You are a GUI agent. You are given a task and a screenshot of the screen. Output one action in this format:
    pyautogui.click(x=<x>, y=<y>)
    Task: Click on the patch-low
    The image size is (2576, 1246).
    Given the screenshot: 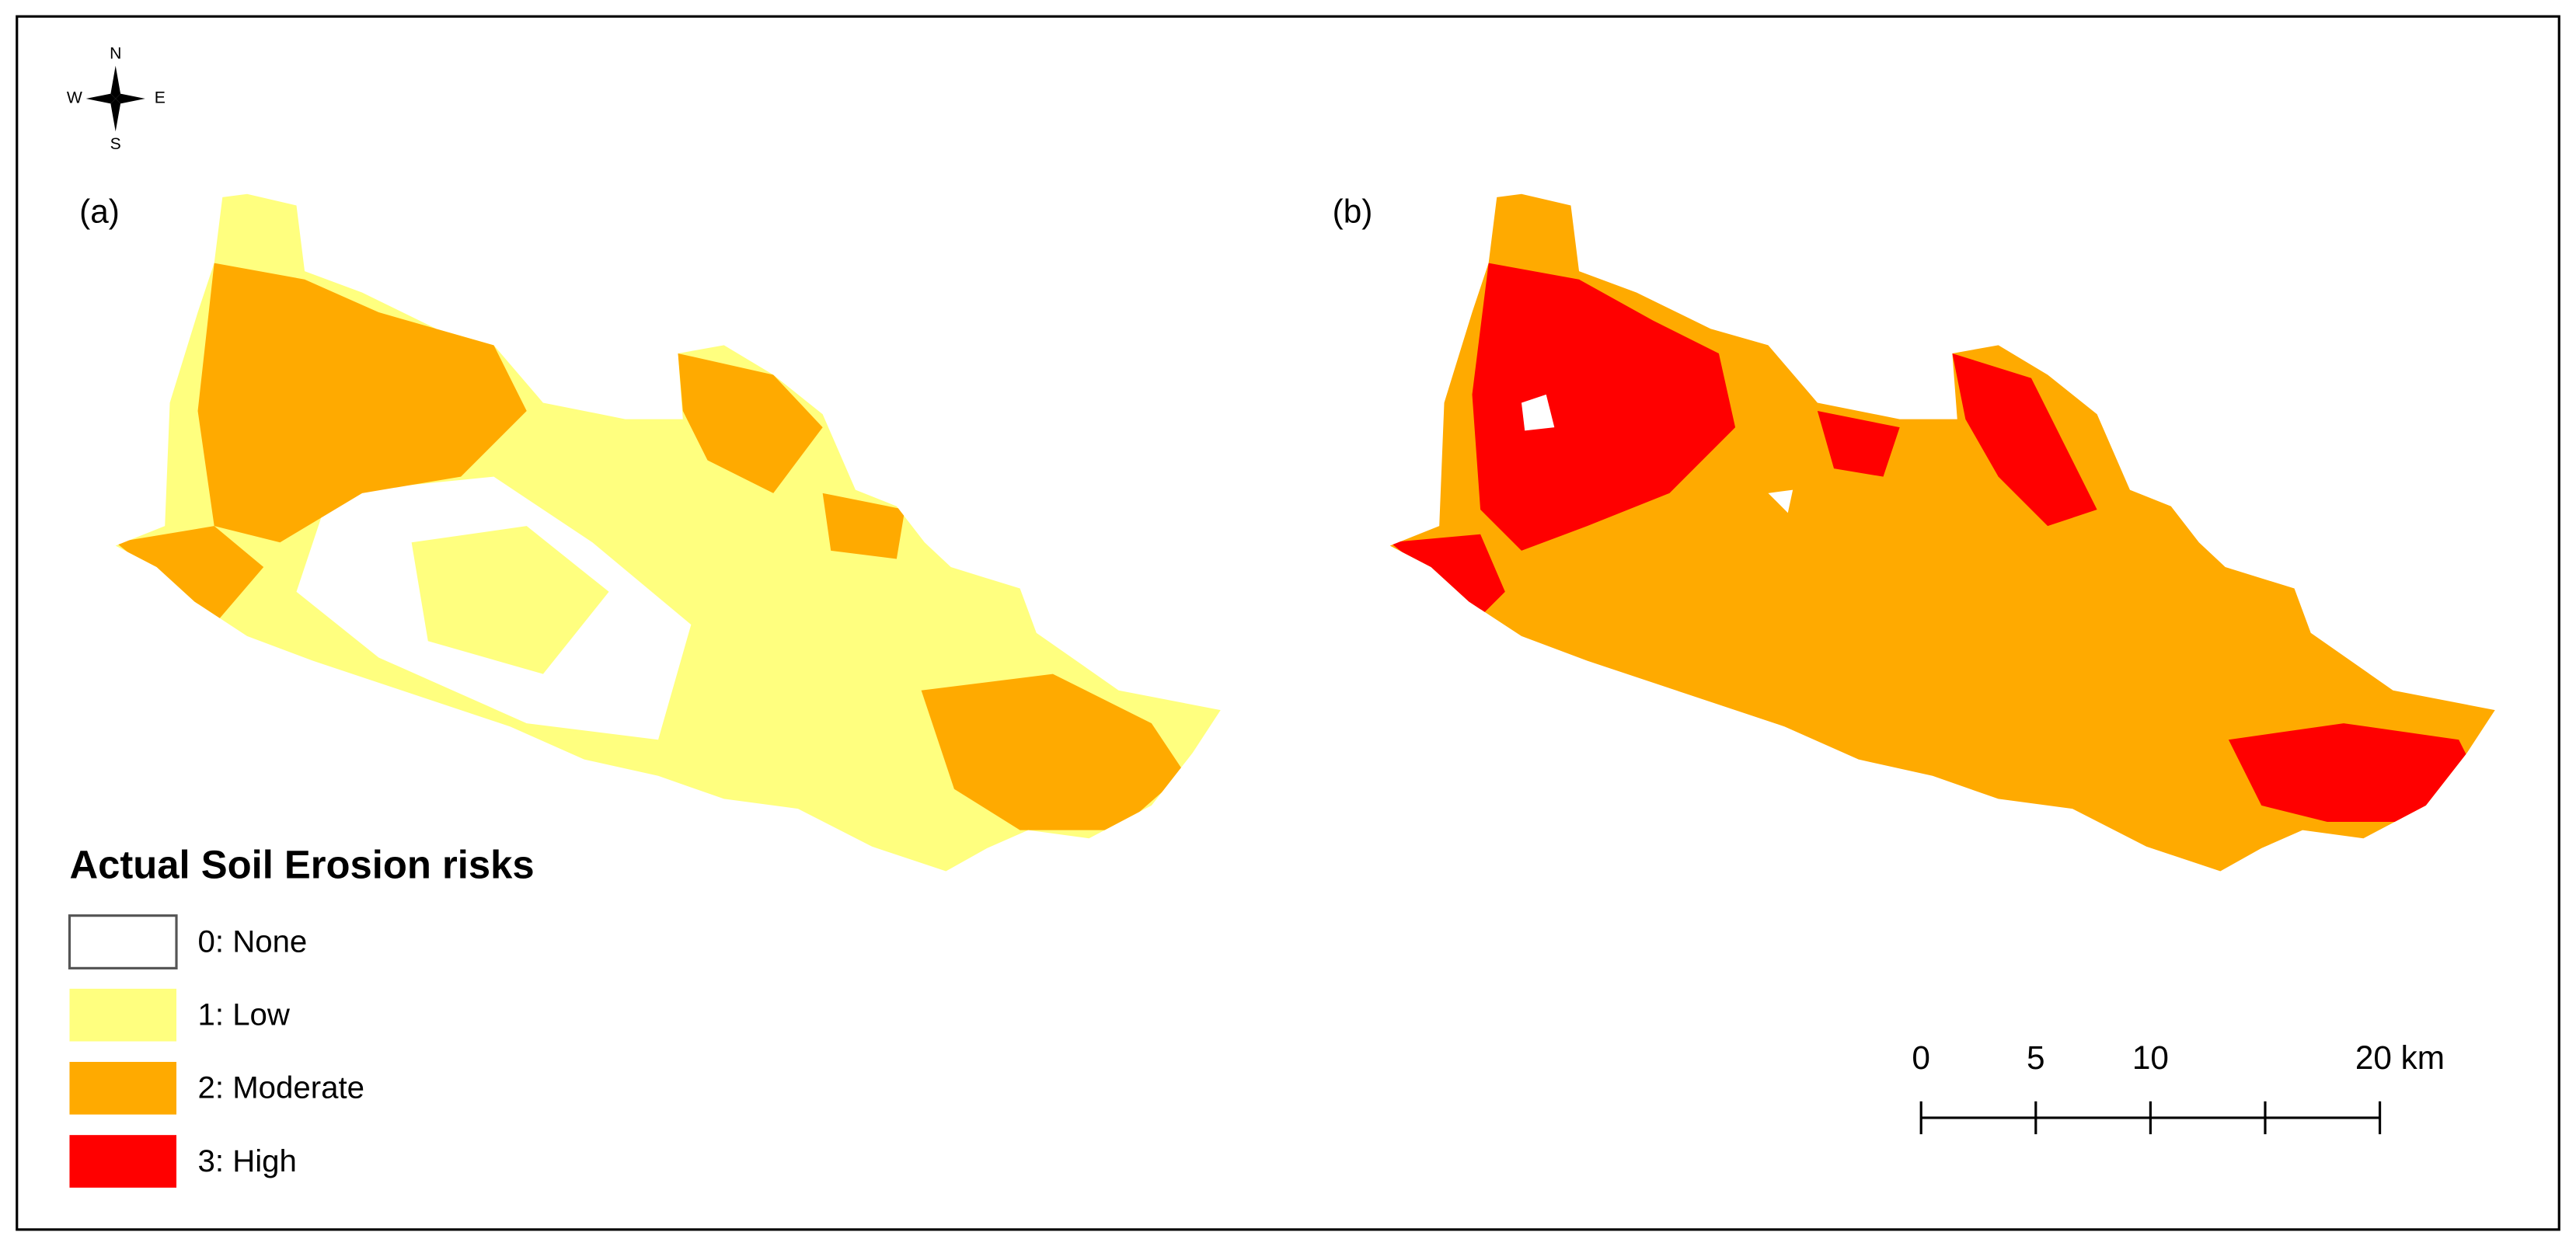 What is the action you would take?
    pyautogui.click(x=510, y=600)
    